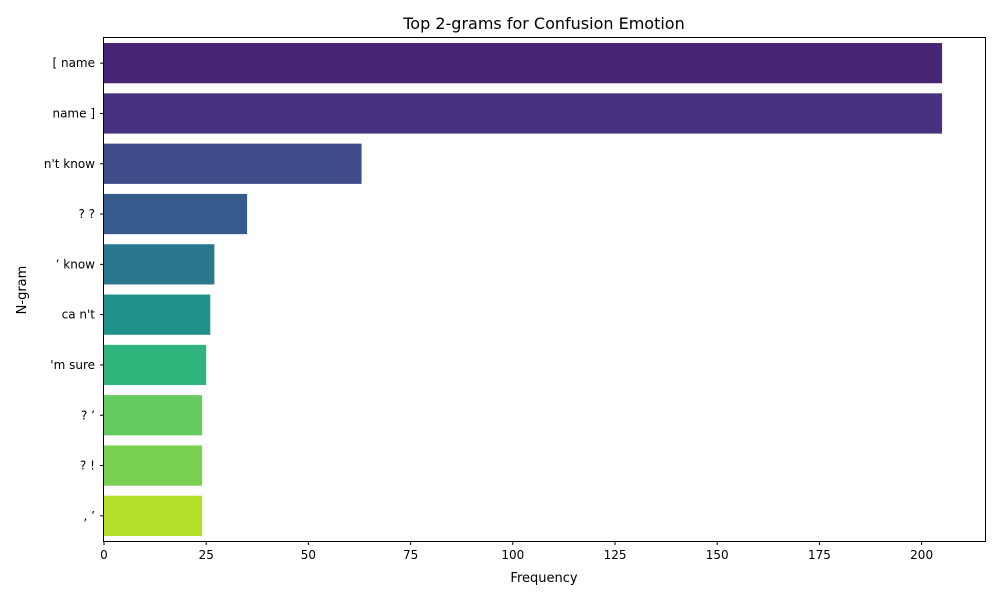  What do you see at coordinates (89, 516) in the screenshot?
I see `y-tick-label: , ’` at bounding box center [89, 516].